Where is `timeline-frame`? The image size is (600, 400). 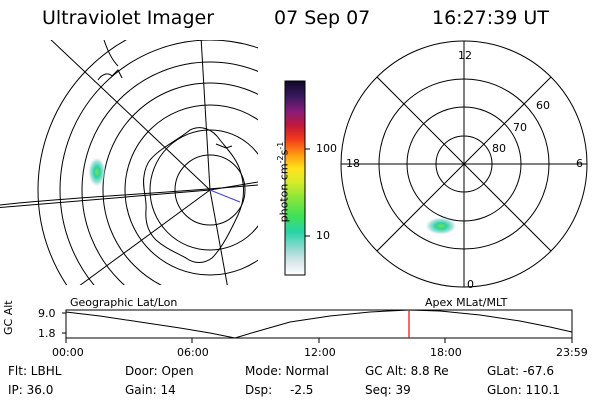 timeline-frame is located at coordinates (319, 324).